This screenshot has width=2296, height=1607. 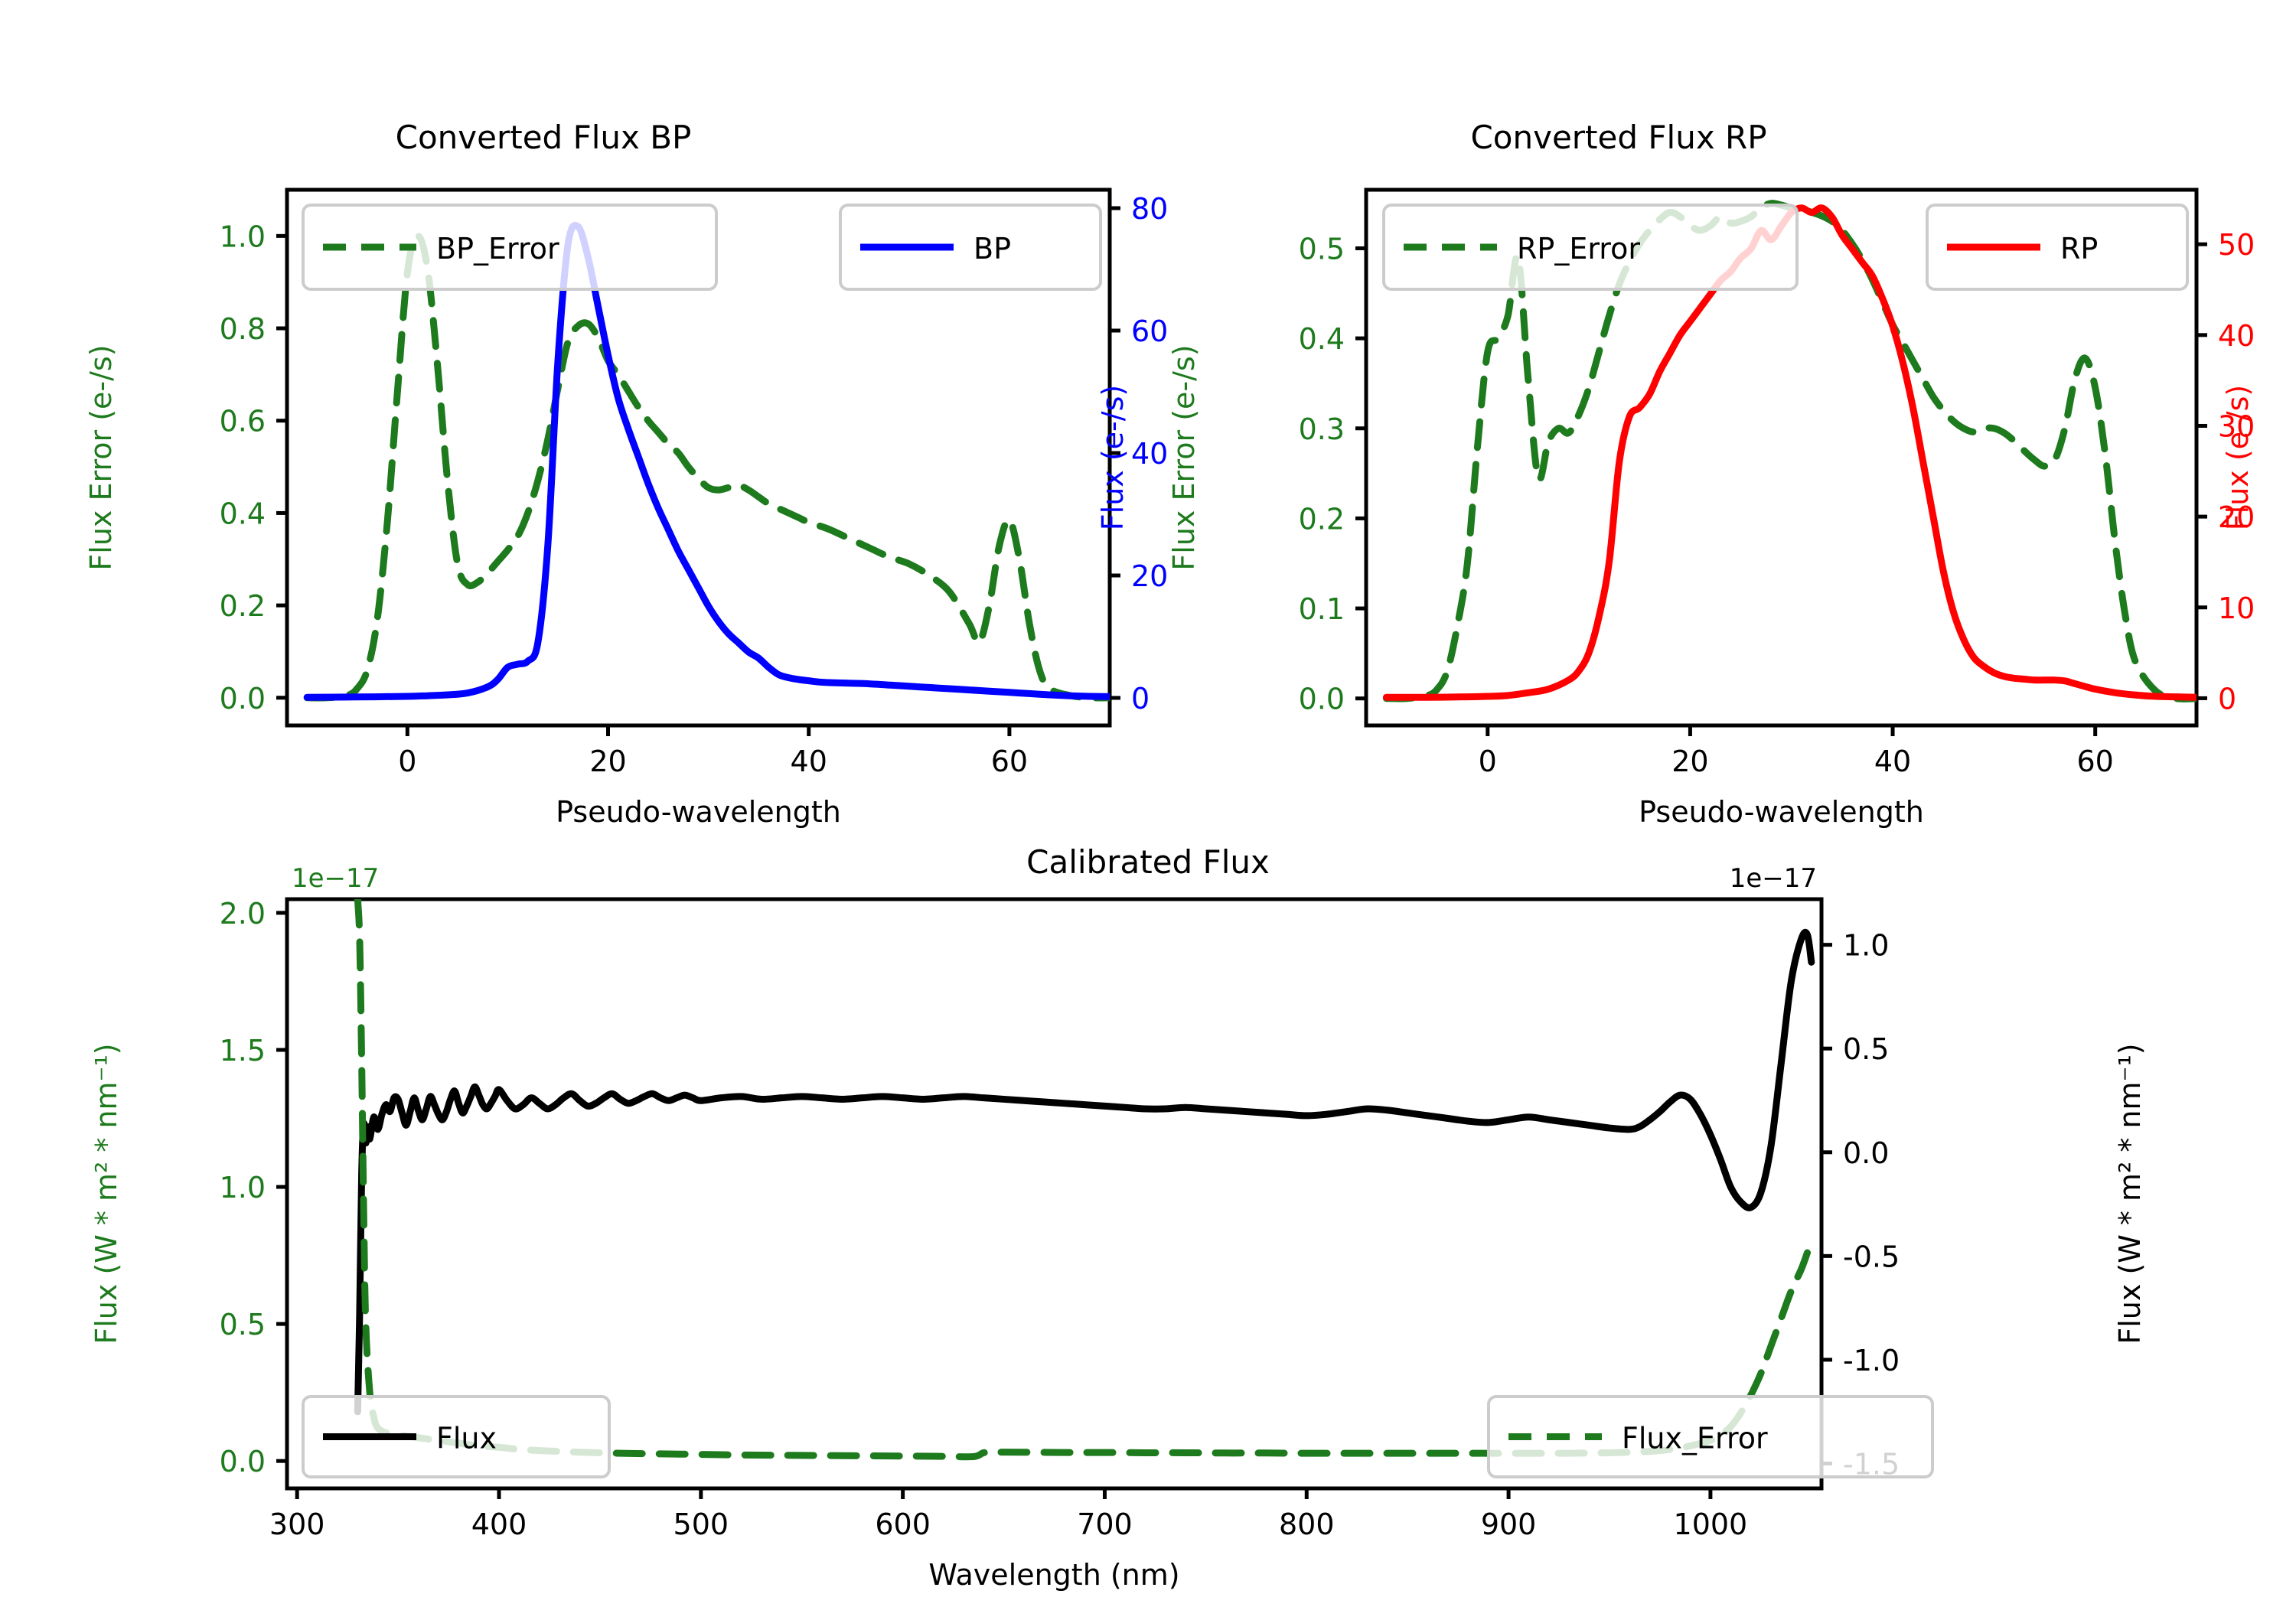 What do you see at coordinates (2236, 426) in the screenshot?
I see `svg-text: 30` at bounding box center [2236, 426].